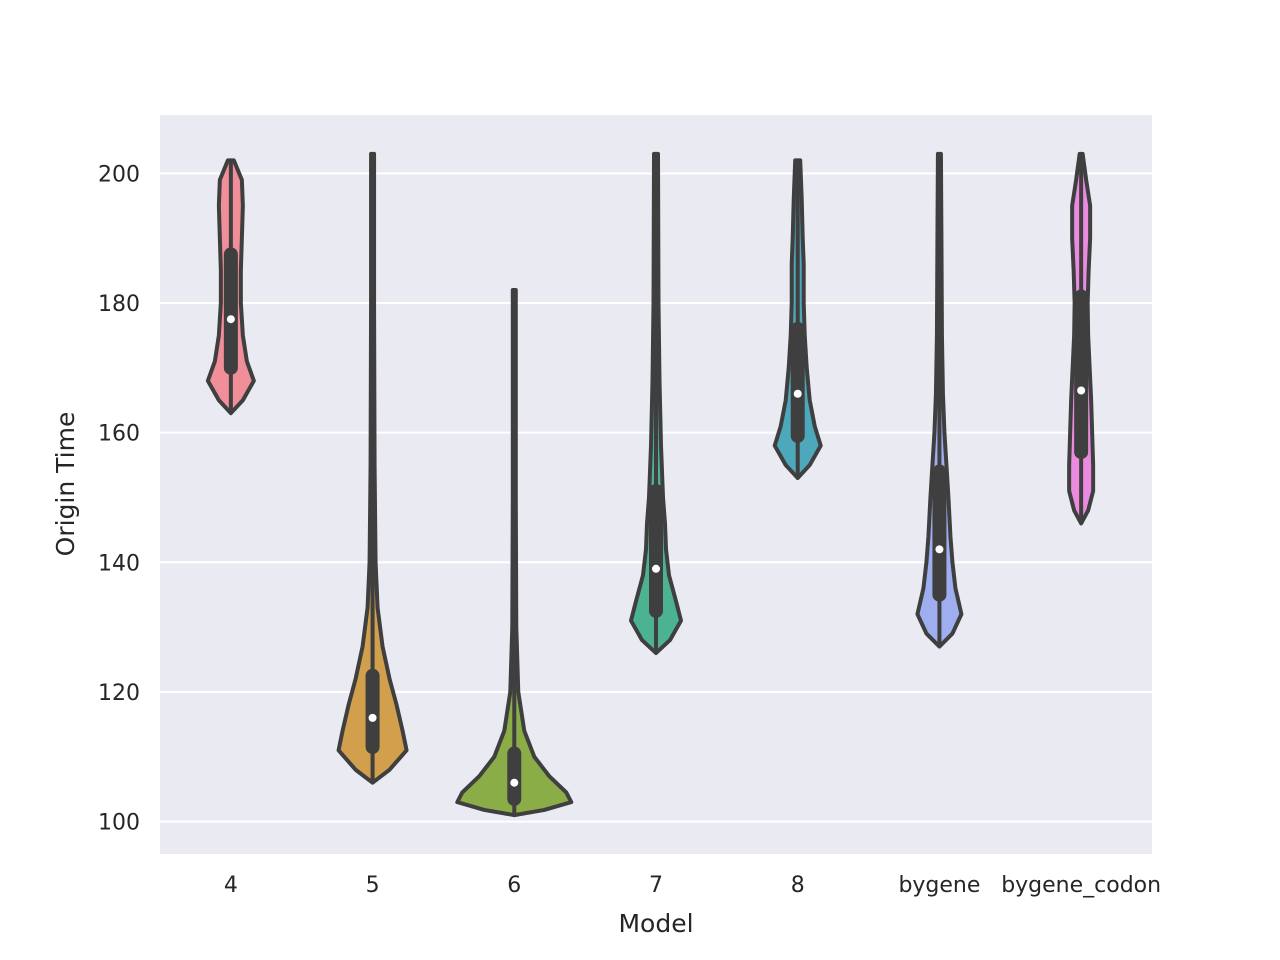 This screenshot has width=1280, height=960. I want to click on y-tick-label-100: 100, so click(119, 823).